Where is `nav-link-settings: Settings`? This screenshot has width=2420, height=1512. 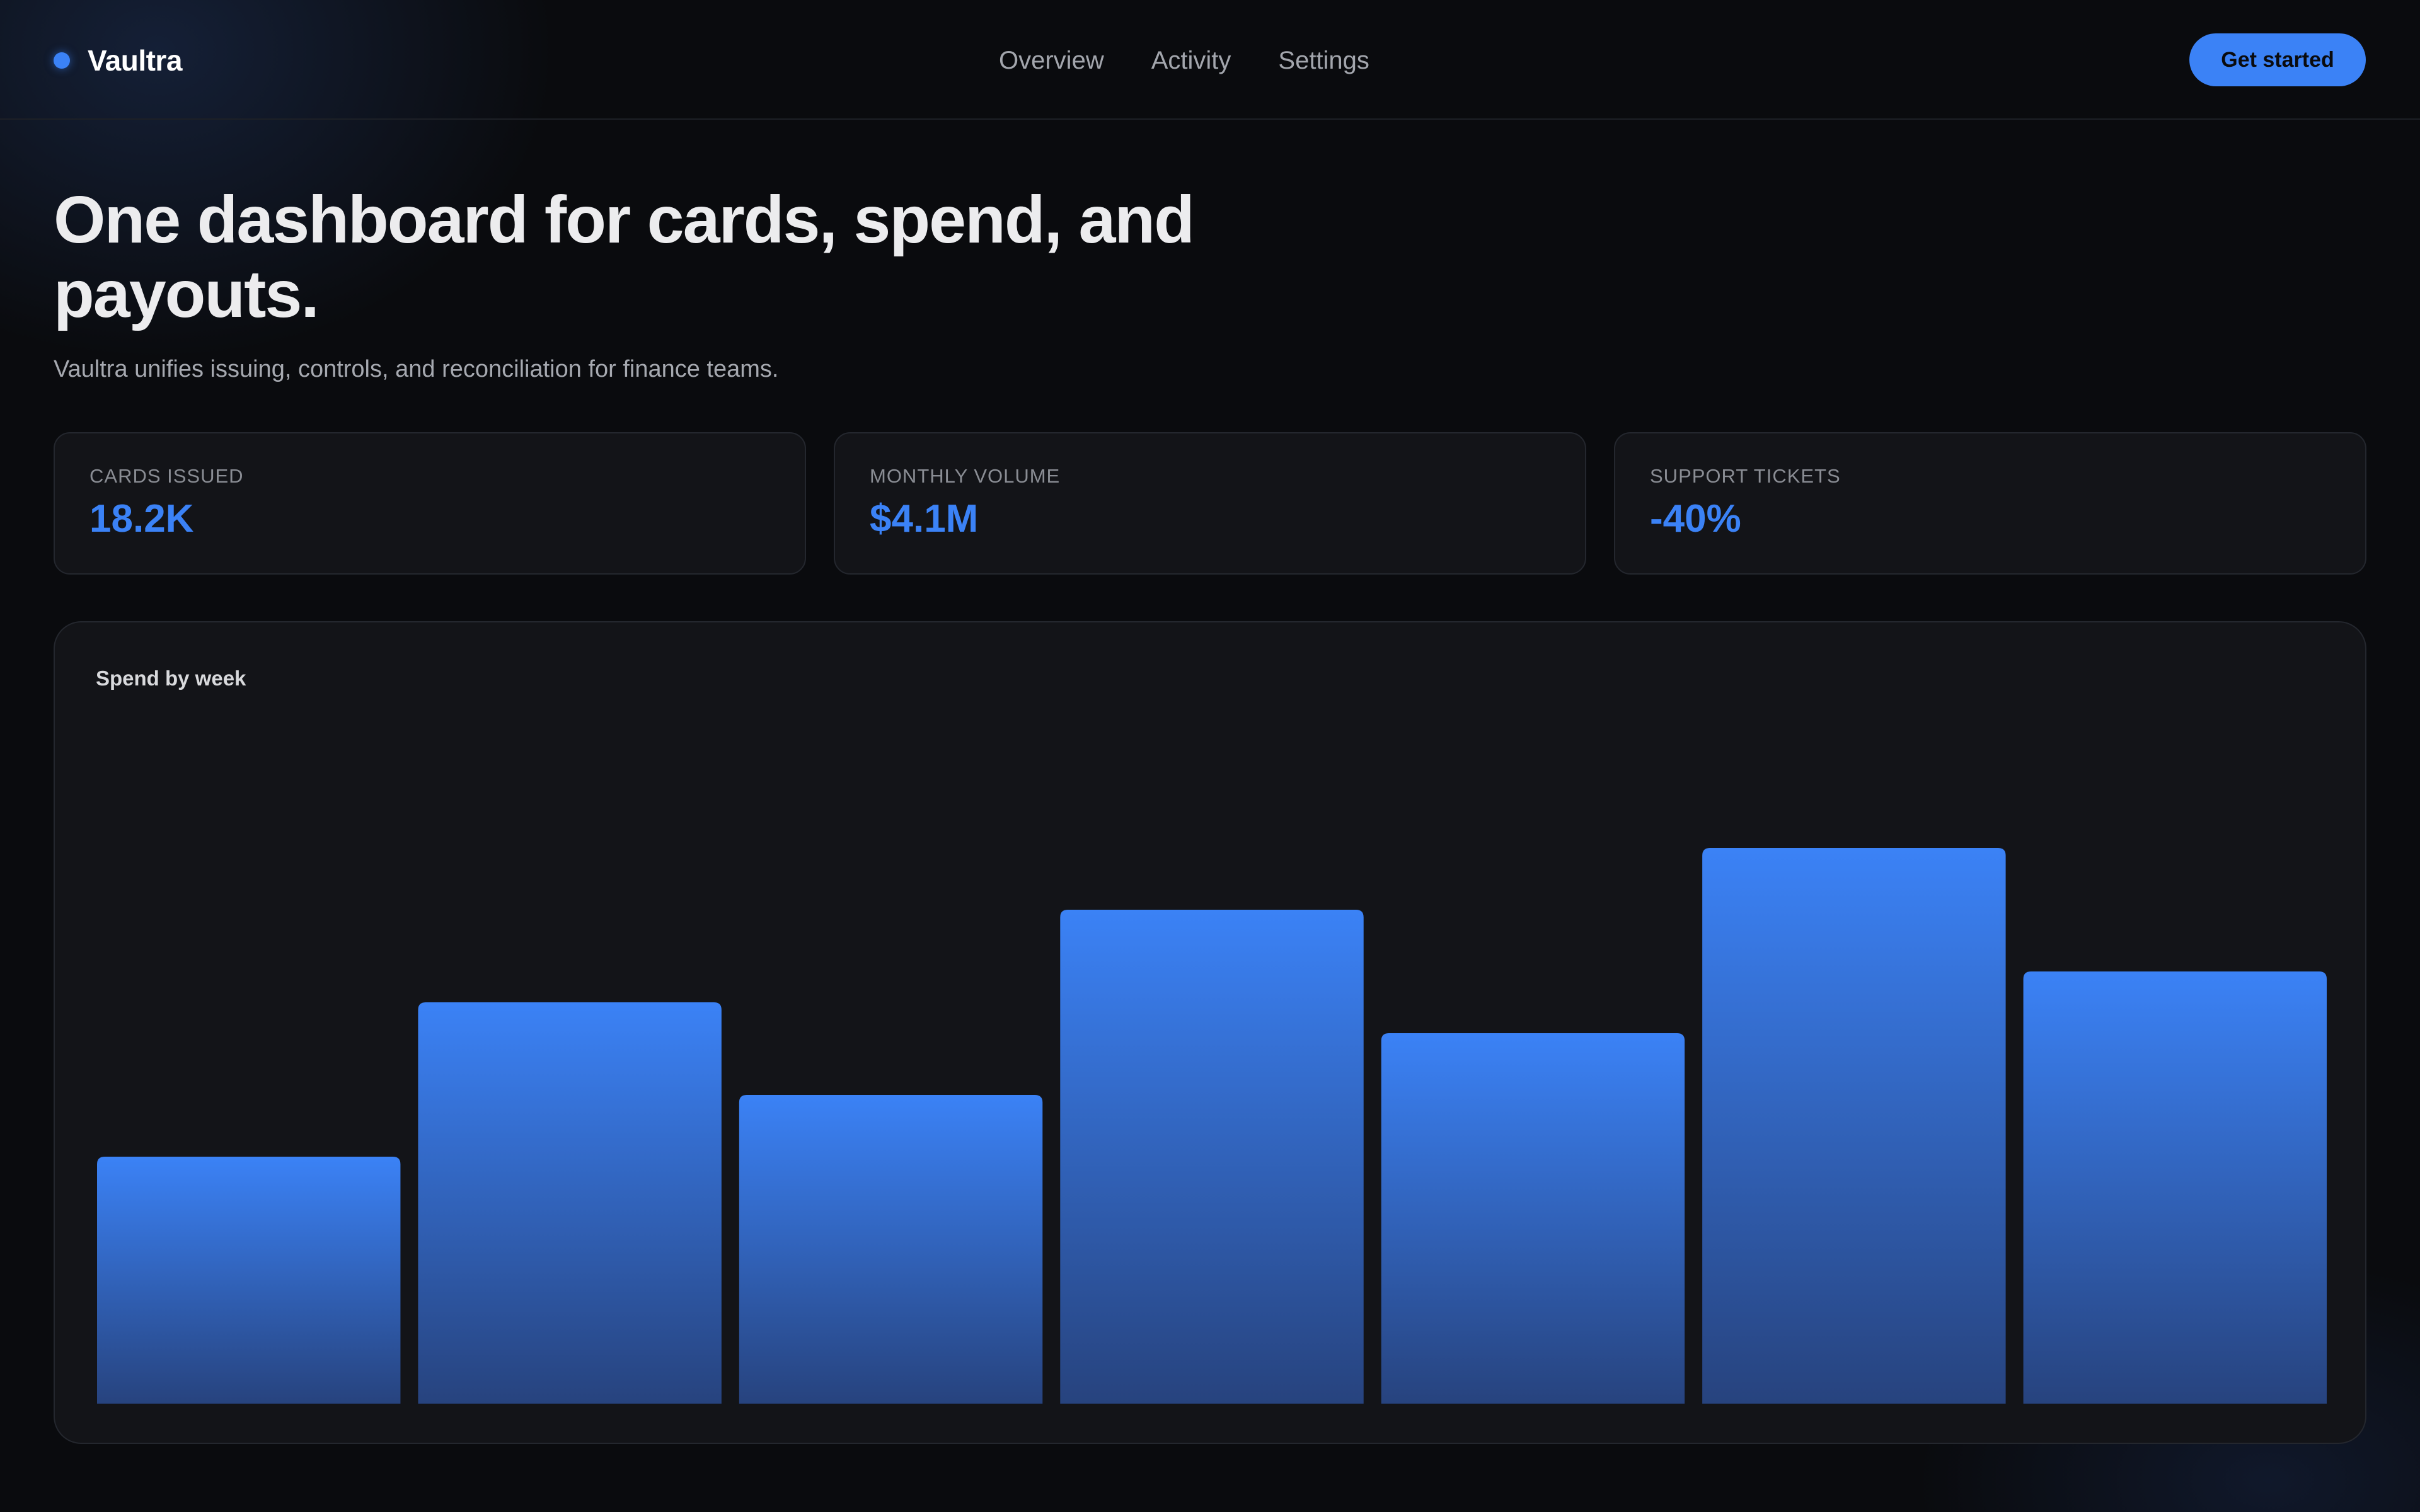
nav-link-settings: Settings is located at coordinates (1324, 60).